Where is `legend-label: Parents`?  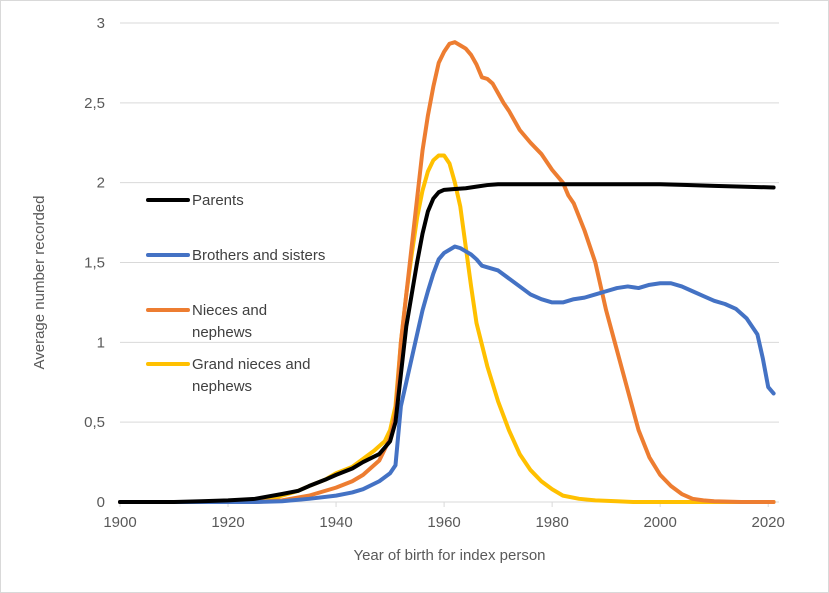 legend-label: Parents is located at coordinates (218, 200).